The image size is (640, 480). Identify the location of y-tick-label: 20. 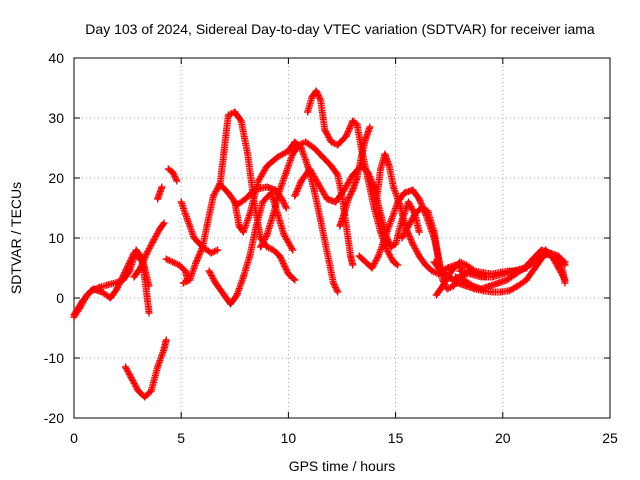
(56, 178).